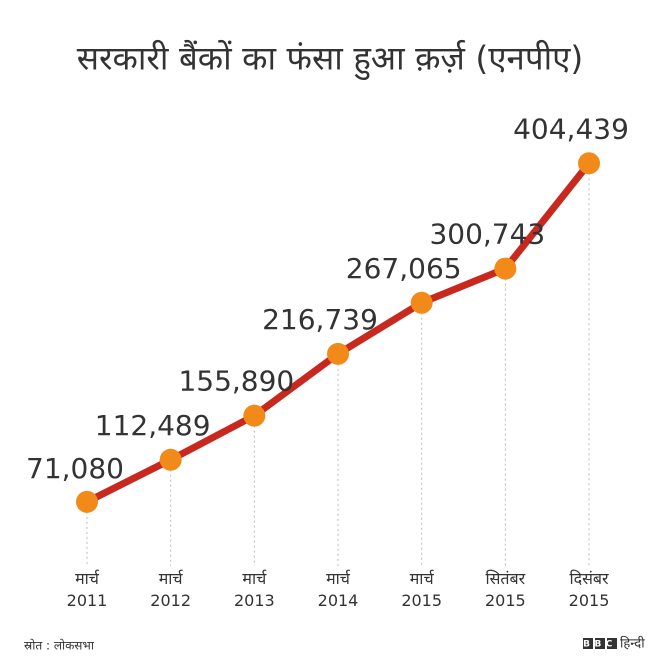  I want to click on x-tick-label: मार्च 2013, so click(254, 589).